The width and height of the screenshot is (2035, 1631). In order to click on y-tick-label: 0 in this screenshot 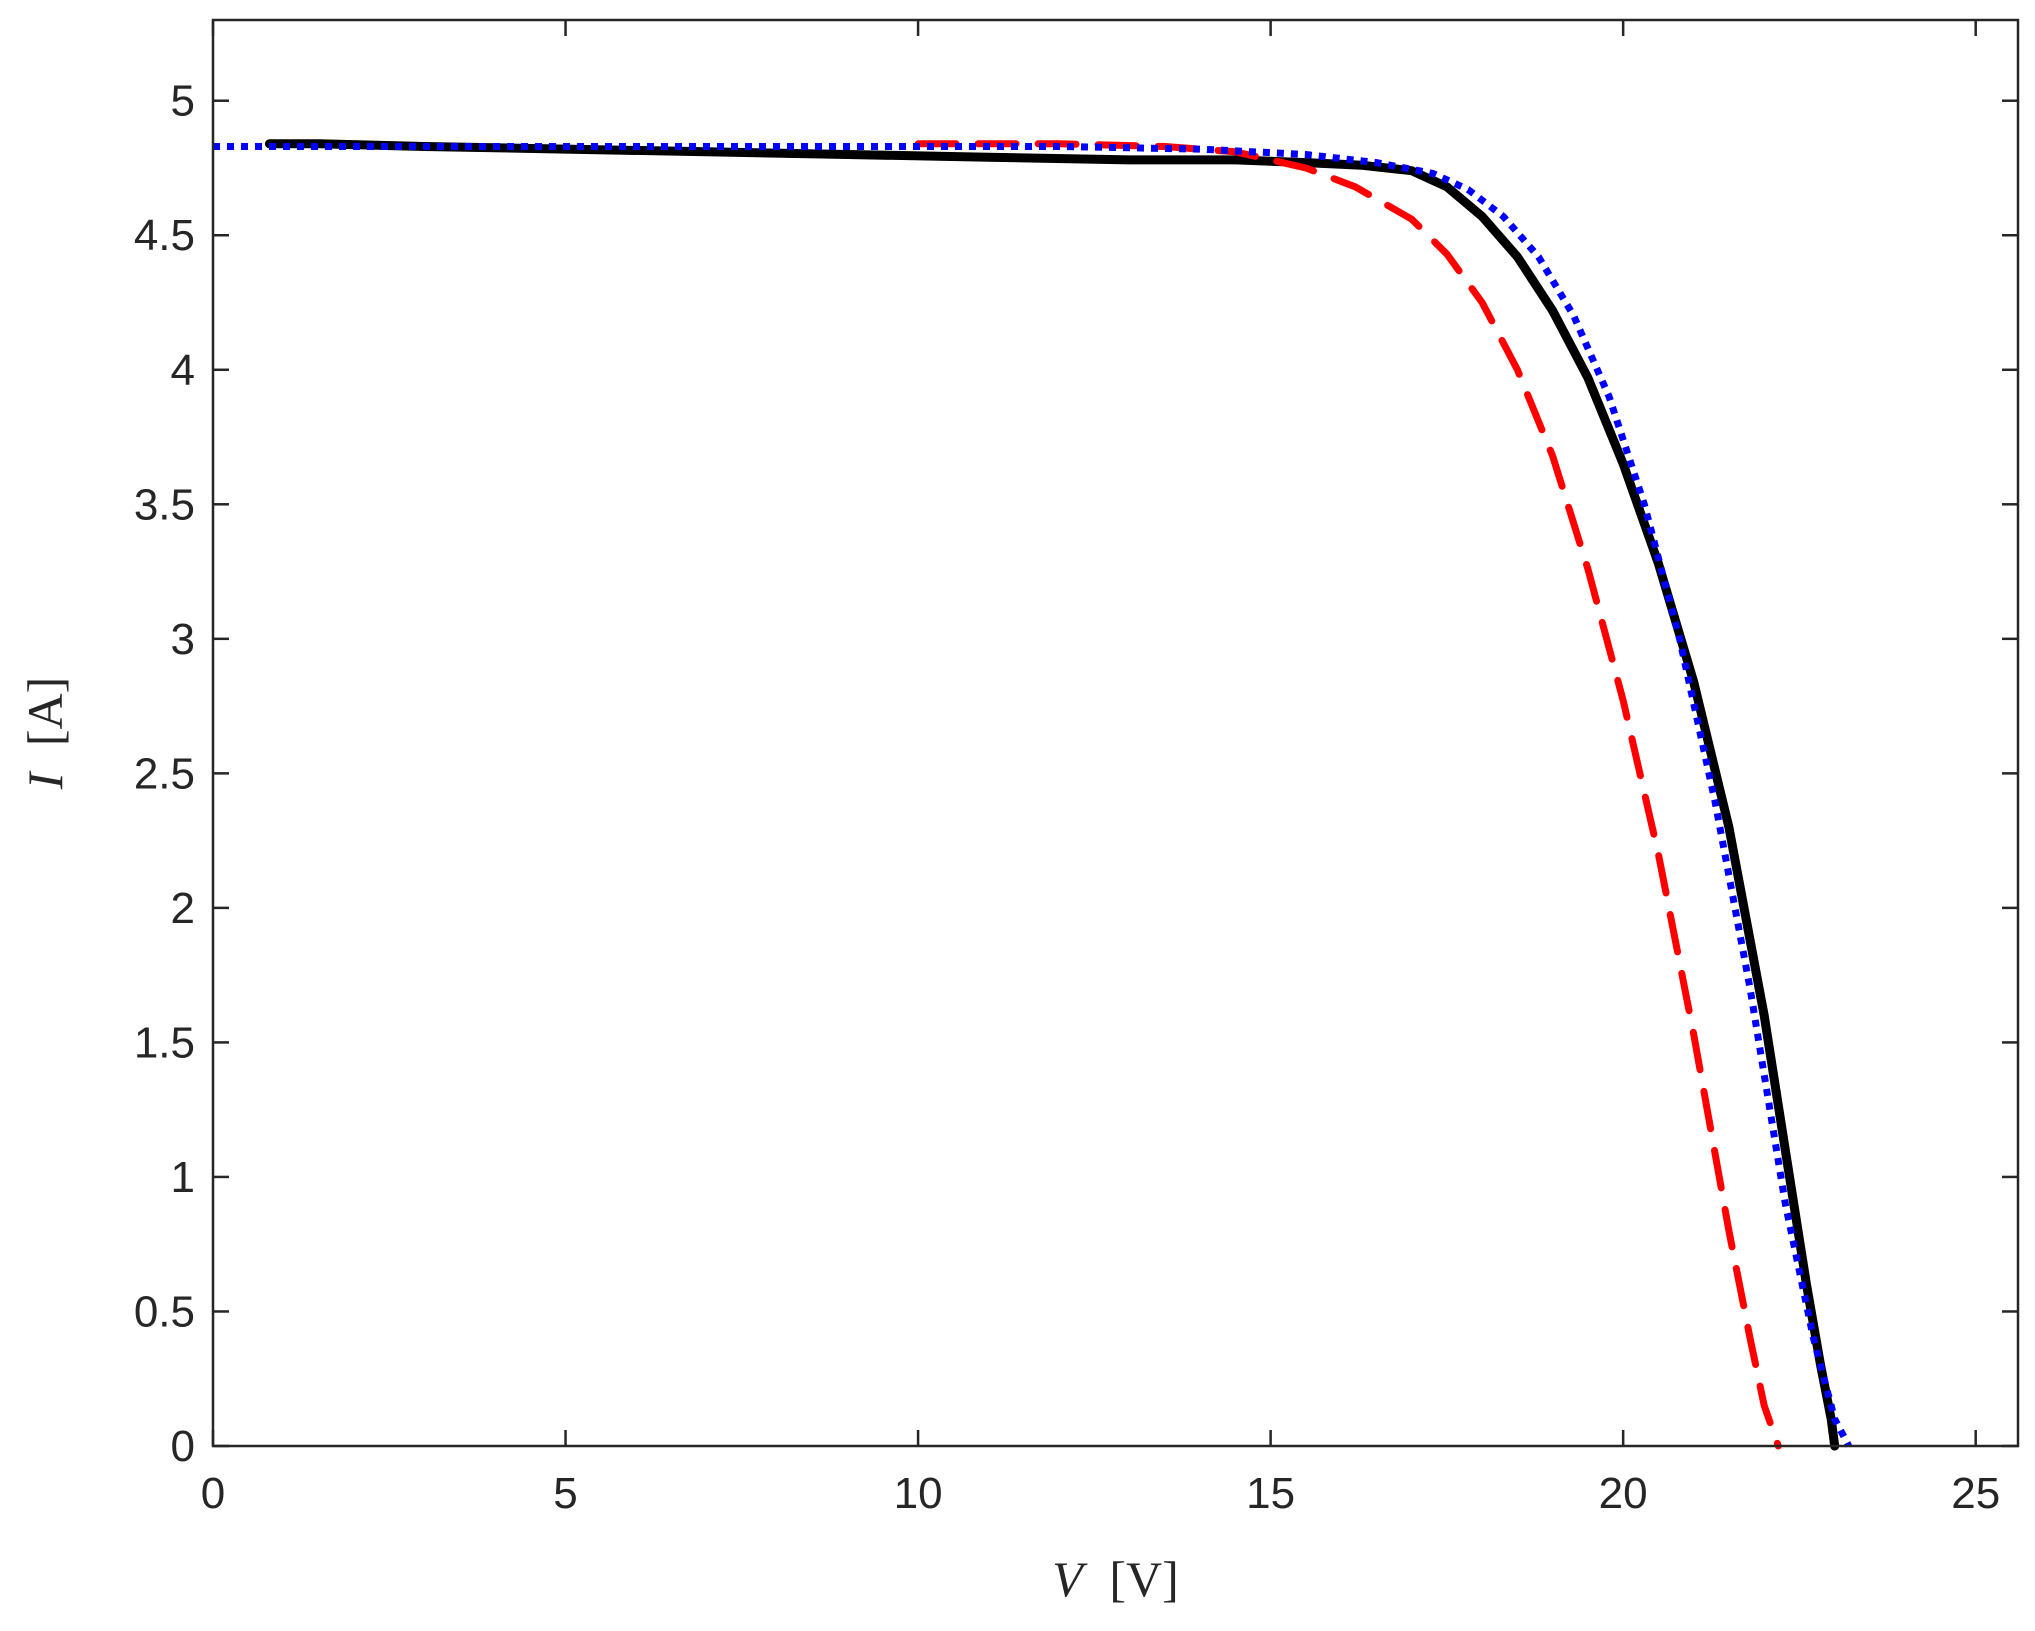, I will do `click(183, 1446)`.